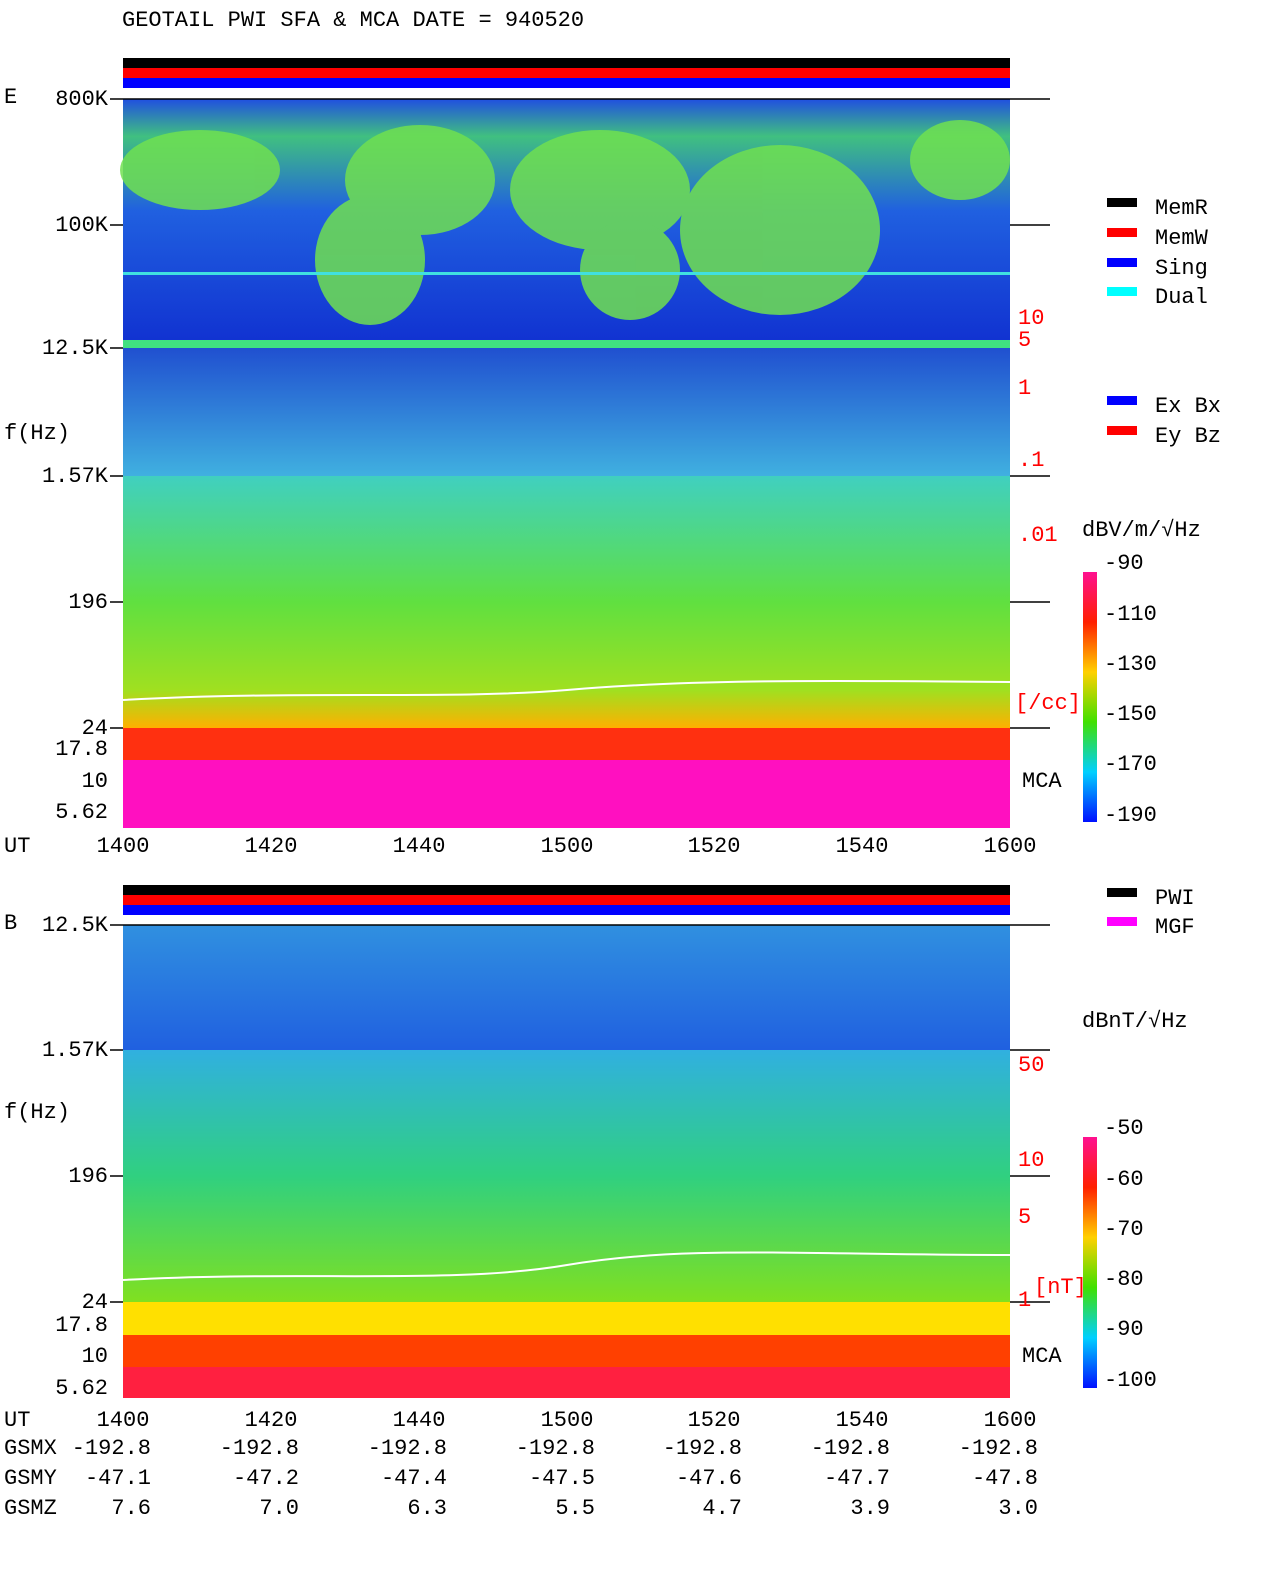  Describe the element at coordinates (722, 1508) in the screenshot. I see `orbit-value: 4.7` at that location.